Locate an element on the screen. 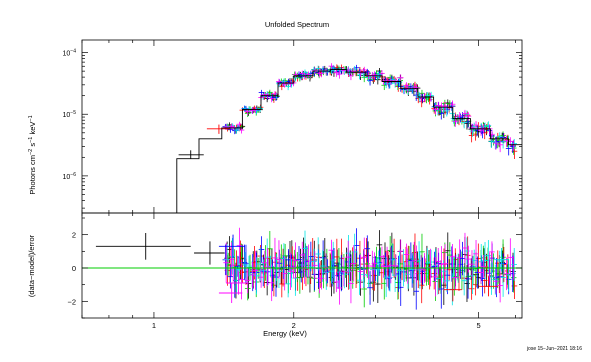 The image size is (591, 362). residual-y-tick-label: 2 is located at coordinates (74, 235).